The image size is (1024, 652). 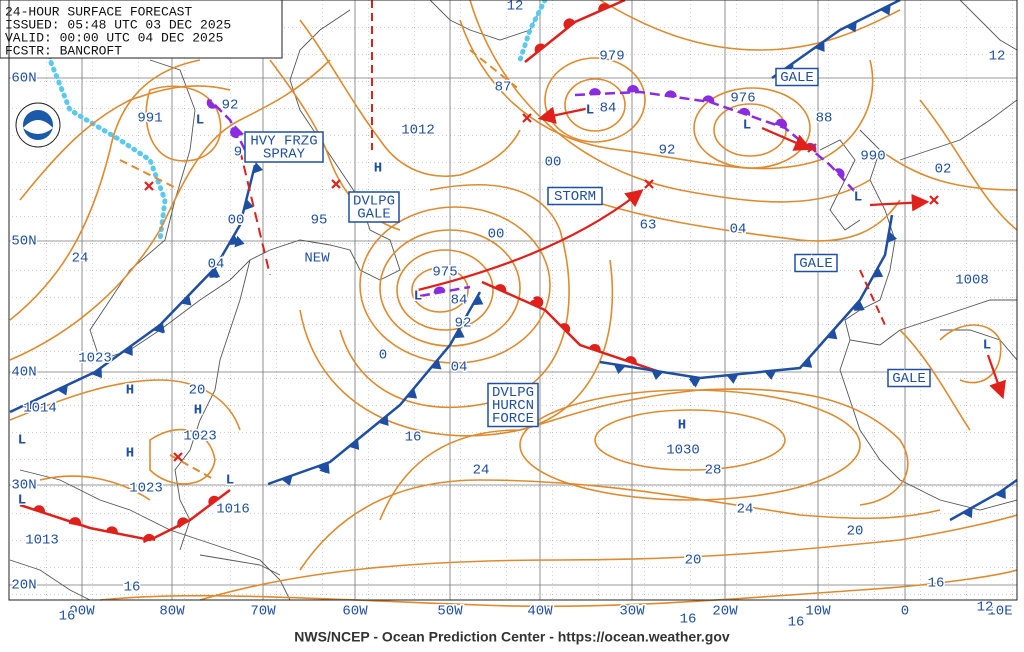 What do you see at coordinates (818, 612) in the screenshot?
I see `longitude-label: 10W` at bounding box center [818, 612].